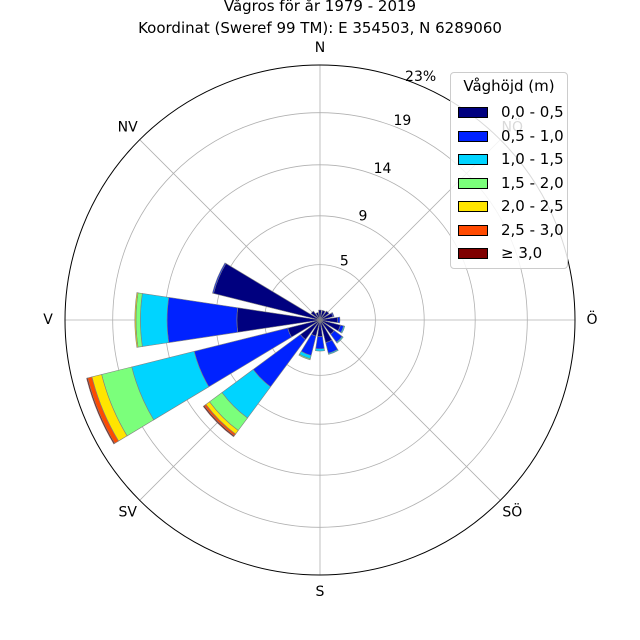  Describe the element at coordinates (532, 206) in the screenshot. I see `legend-label: 2,0 - 2,5` at that location.